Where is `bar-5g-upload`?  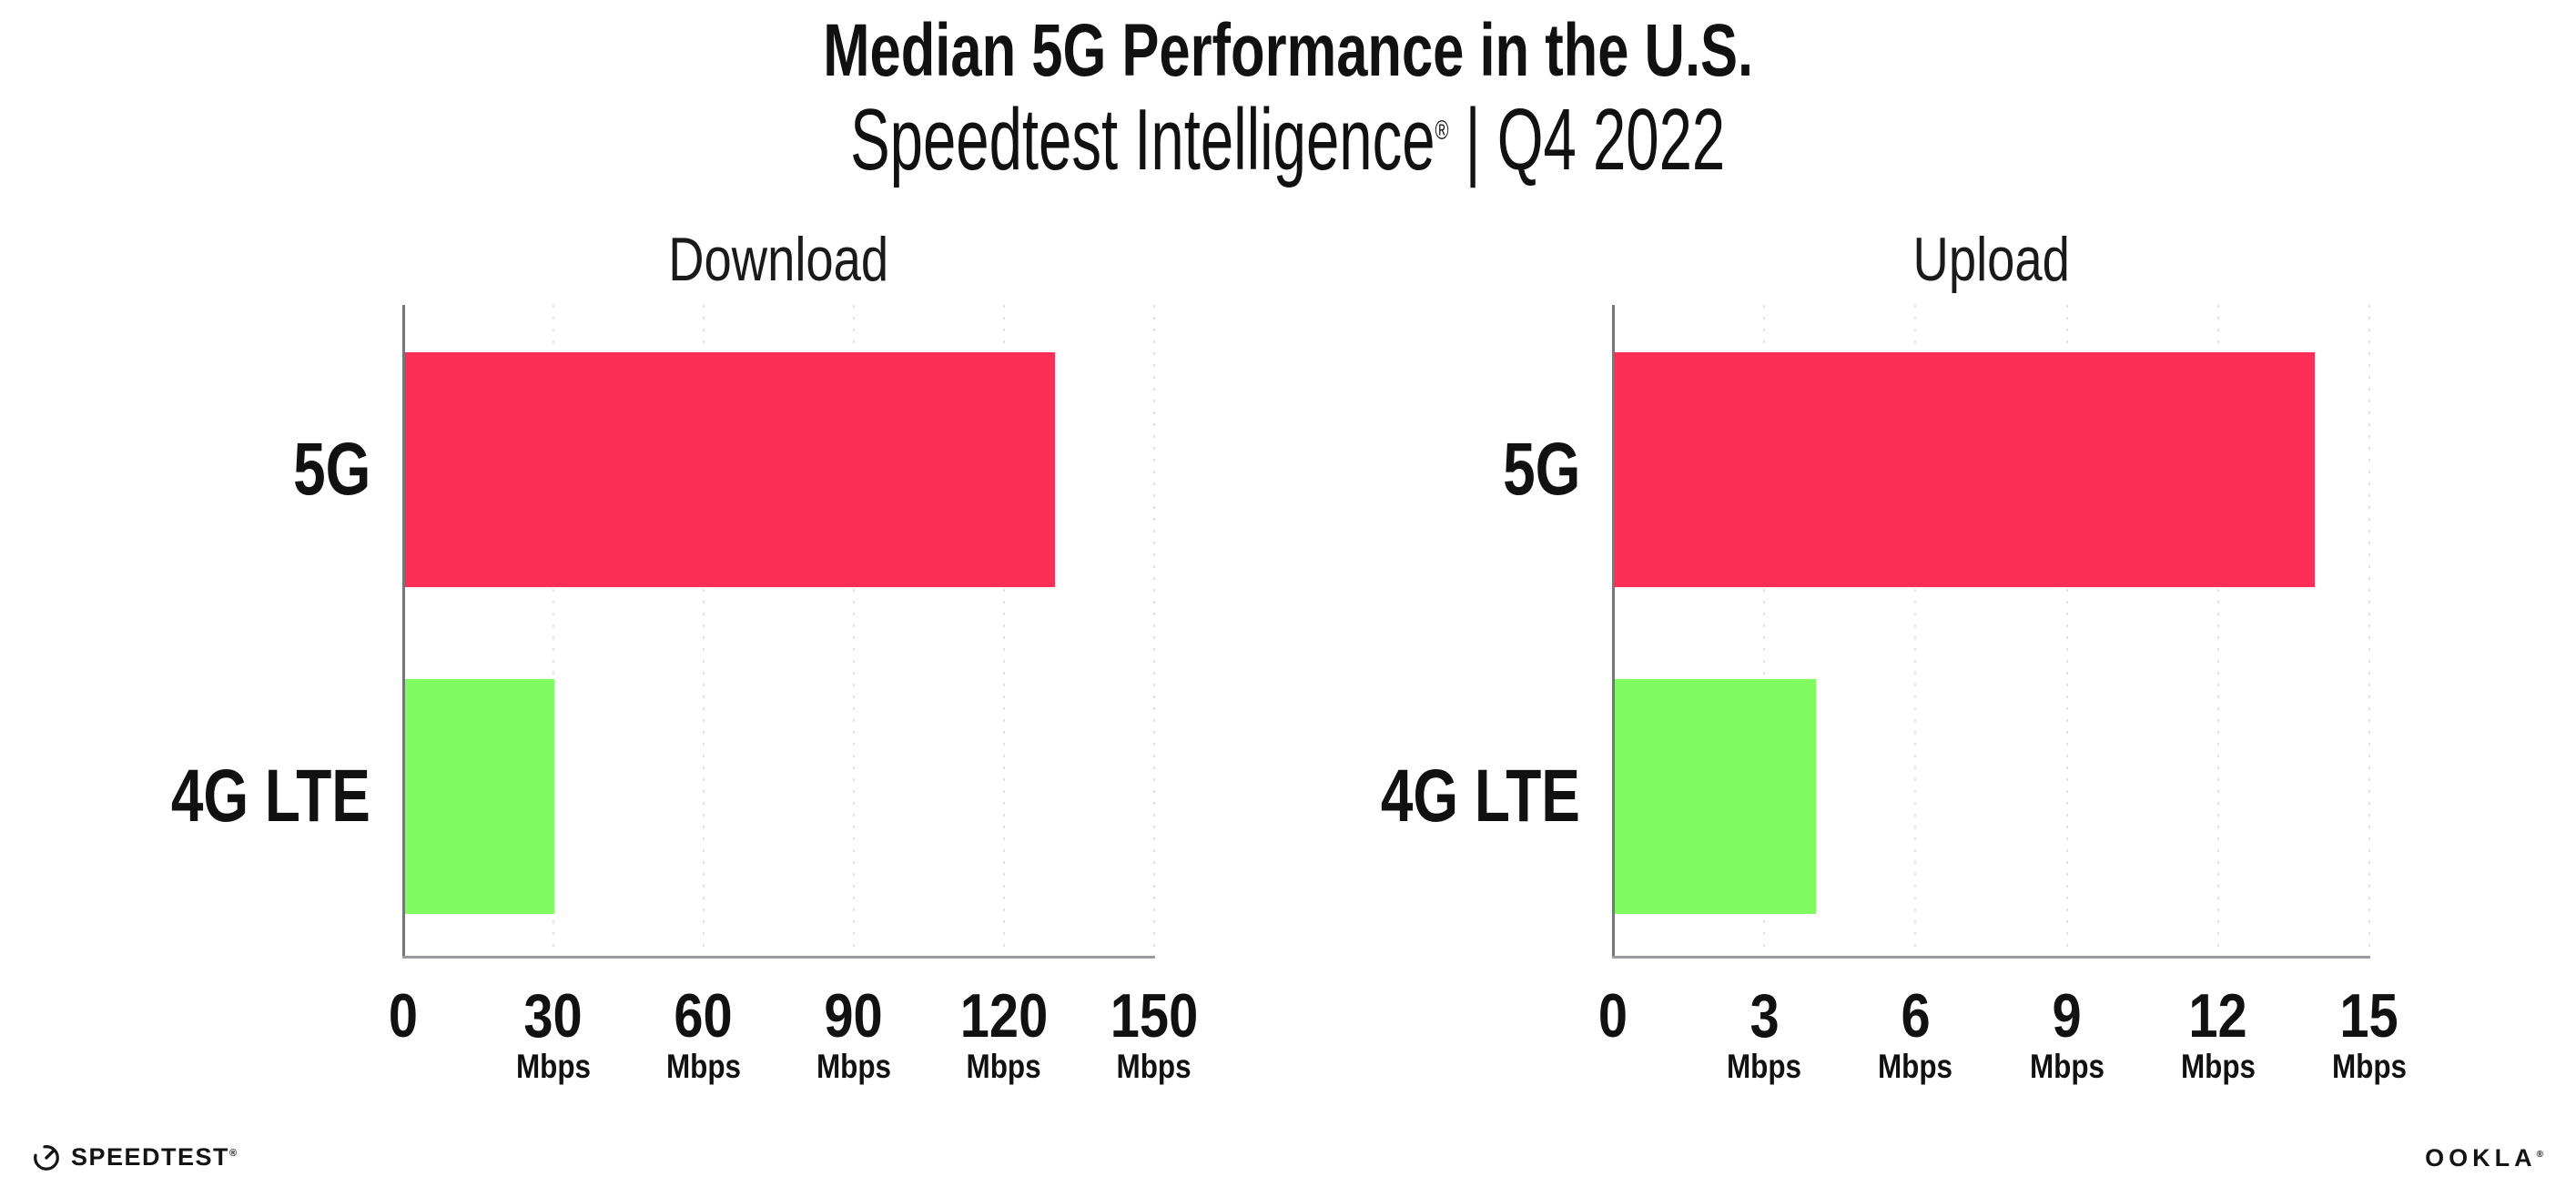
bar-5g-upload is located at coordinates (1965, 470).